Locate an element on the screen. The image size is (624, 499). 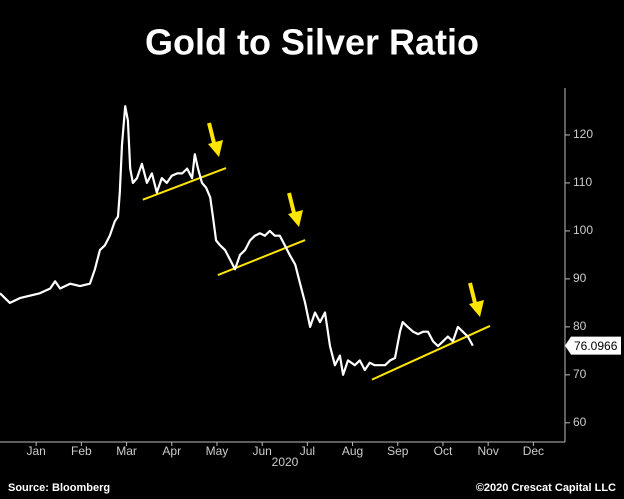
x-tick-label: Oct is located at coordinates (443, 451).